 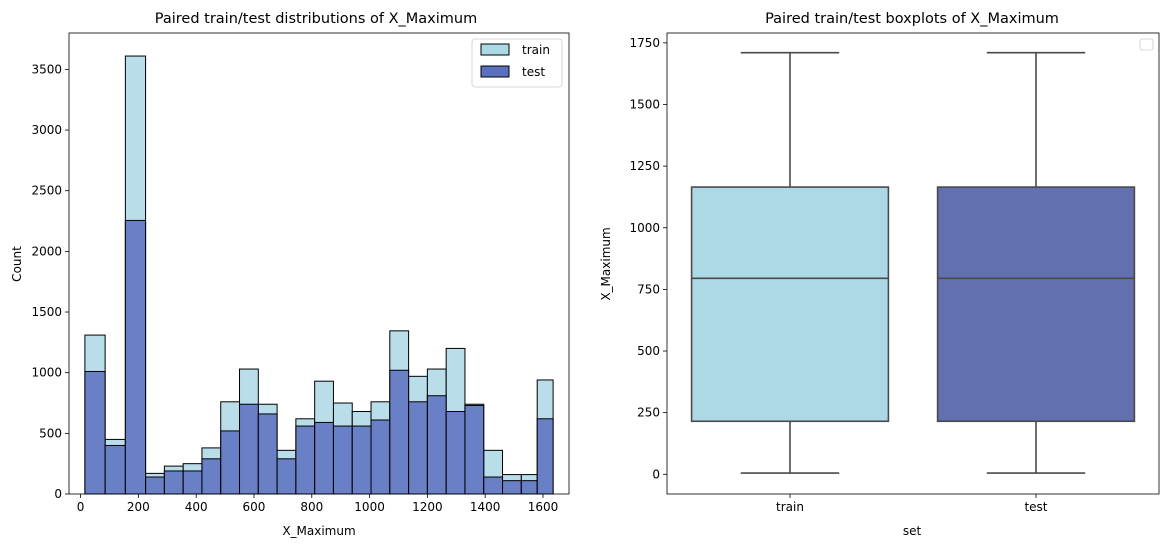 I want to click on x-tick-label: train, so click(x=790, y=507).